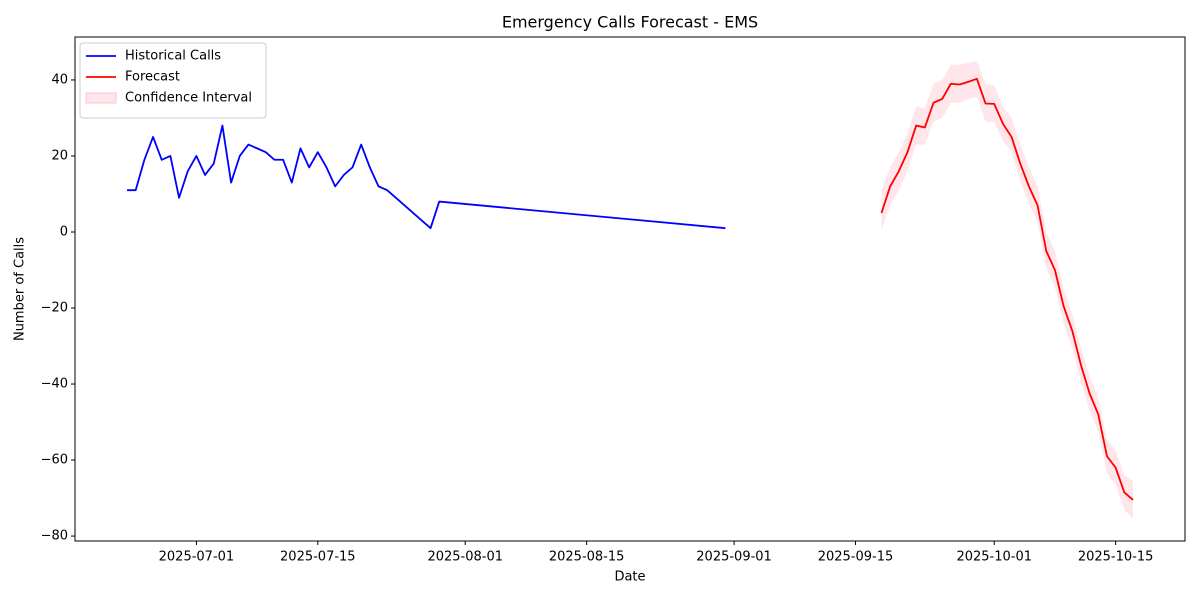 This screenshot has height=604, width=1200. What do you see at coordinates (994, 557) in the screenshot?
I see `x-tick-label: 2025-10-01` at bounding box center [994, 557].